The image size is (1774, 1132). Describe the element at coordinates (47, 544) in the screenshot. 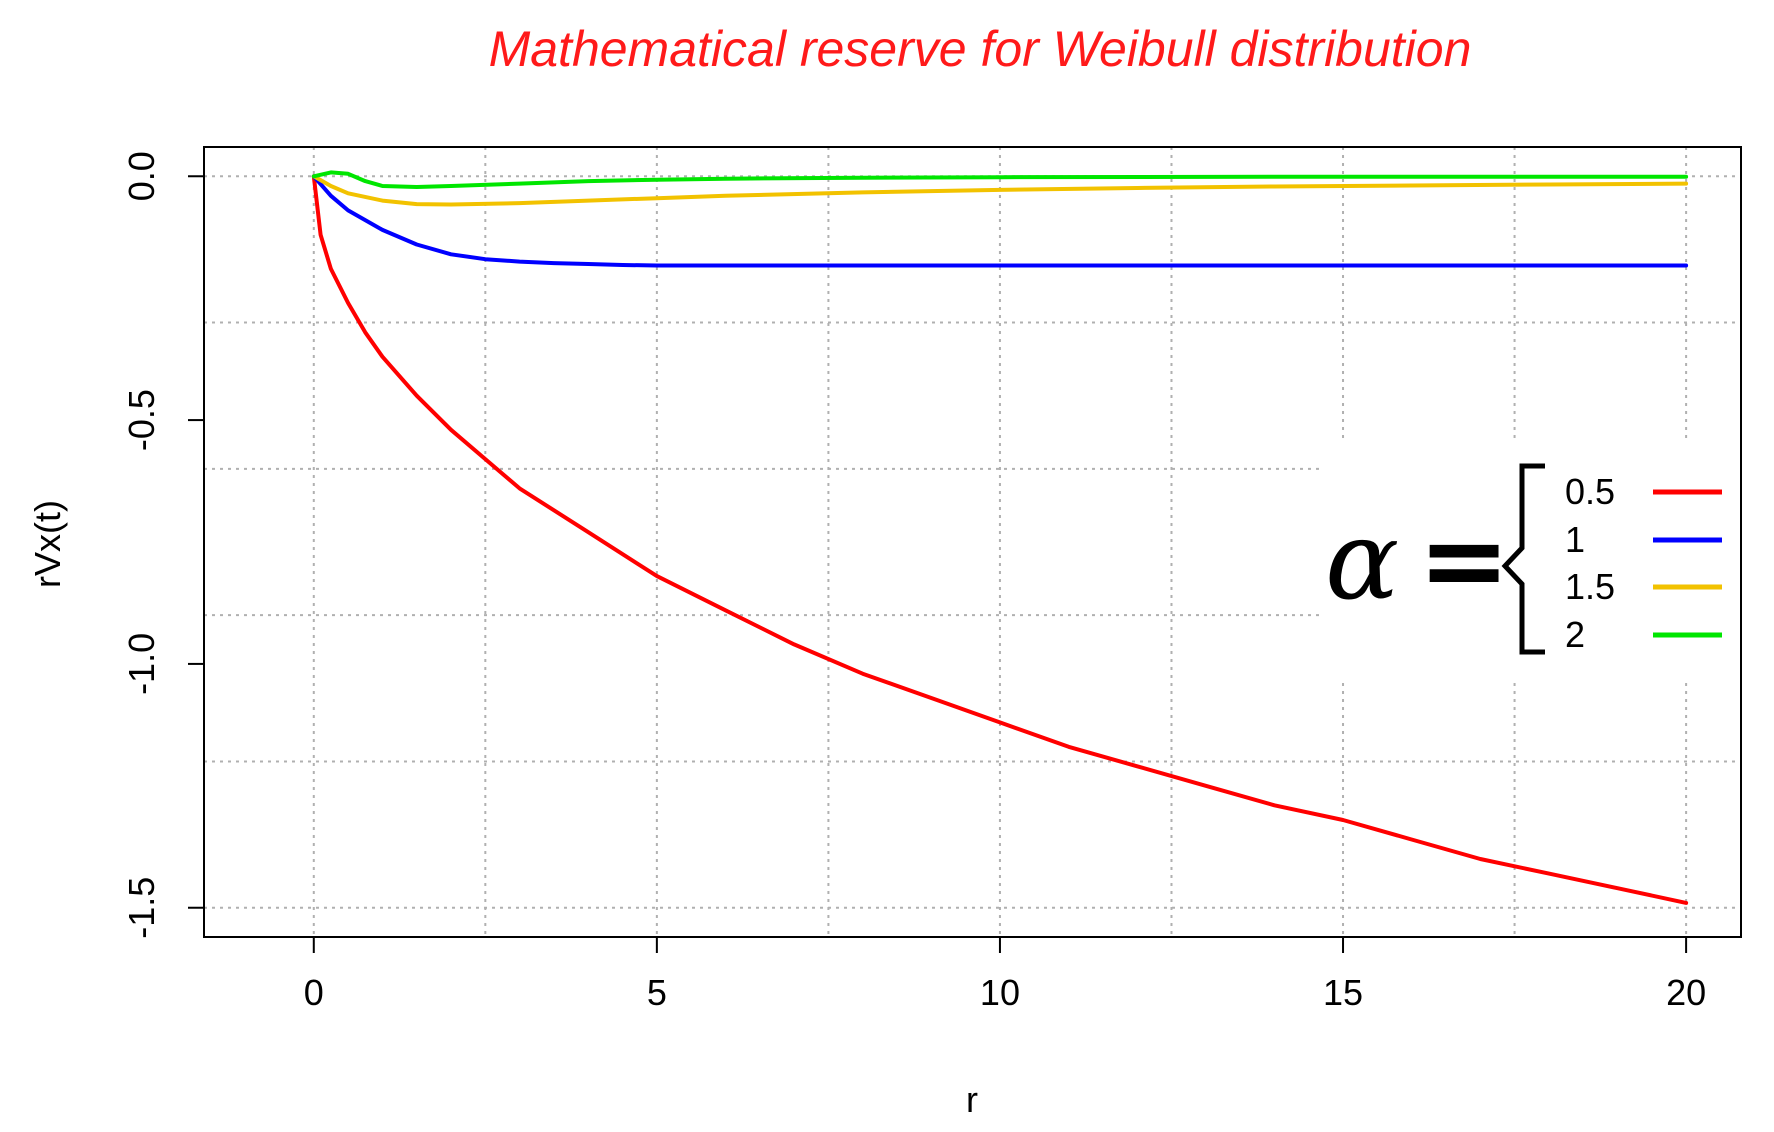

I see `y-axis-label: rVx(t)` at that location.